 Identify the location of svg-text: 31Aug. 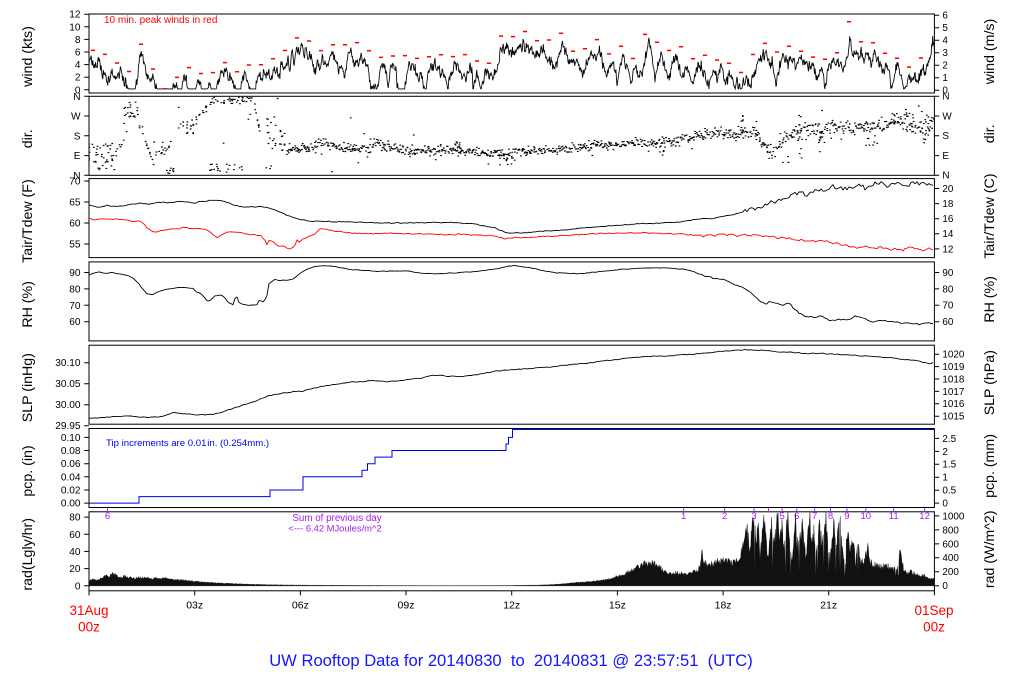
(88, 610).